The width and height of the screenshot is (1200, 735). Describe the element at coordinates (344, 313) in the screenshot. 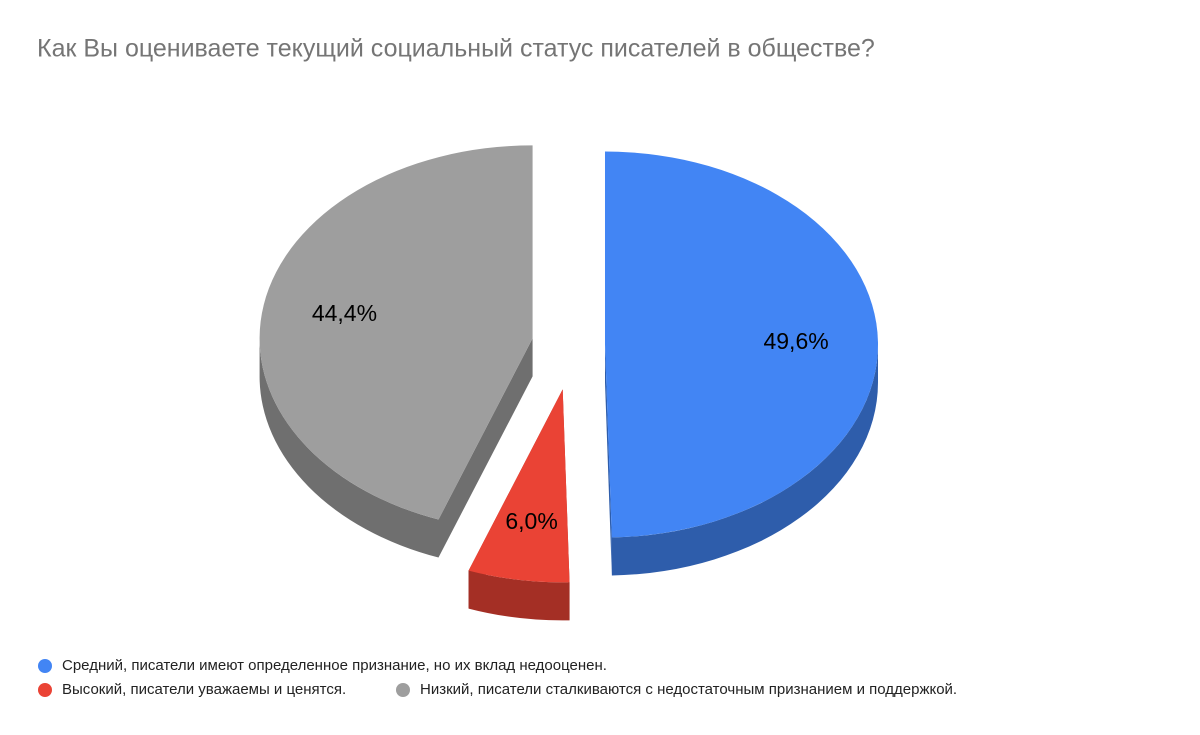

I see `data-label: 44,4%` at that location.